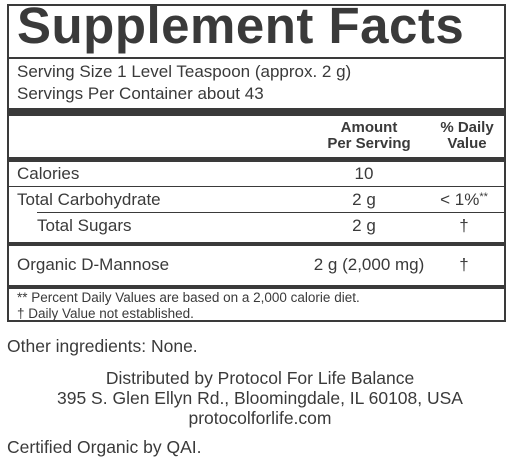 The width and height of the screenshot is (520, 463). Describe the element at coordinates (364, 199) in the screenshot. I see `row-amount-total-carbohydrate: 2 g` at that location.